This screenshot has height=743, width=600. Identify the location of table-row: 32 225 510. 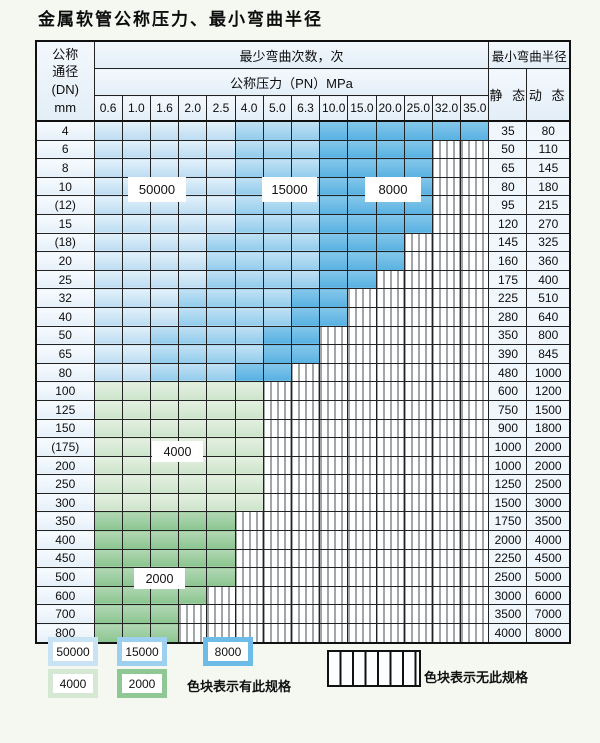
(303, 298).